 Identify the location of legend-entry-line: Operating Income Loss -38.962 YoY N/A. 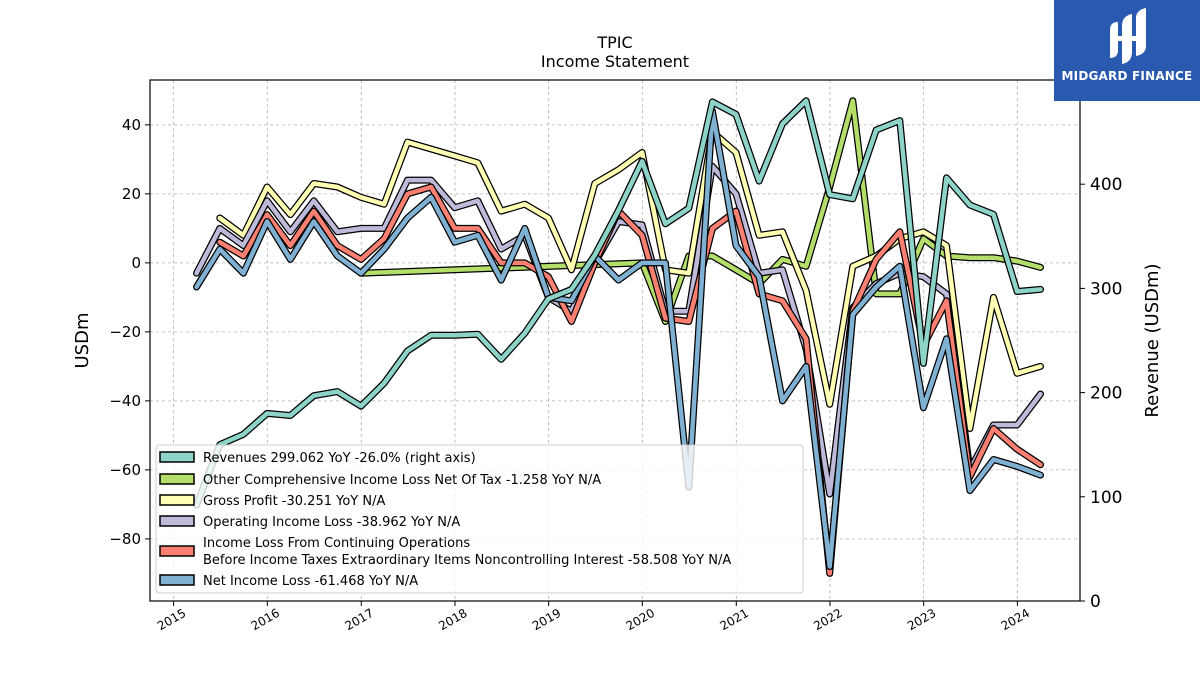
(331, 522).